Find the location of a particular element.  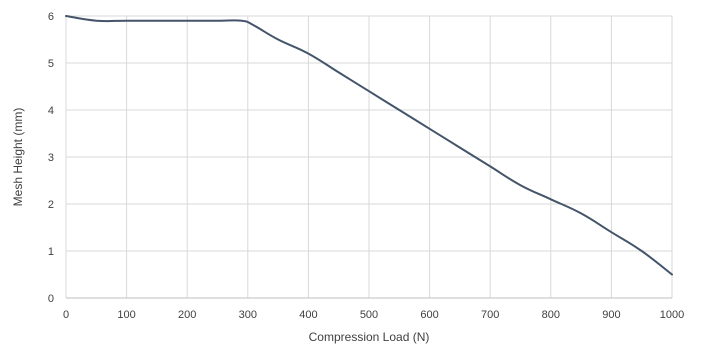

x-tick-label: 900 is located at coordinates (611, 315).